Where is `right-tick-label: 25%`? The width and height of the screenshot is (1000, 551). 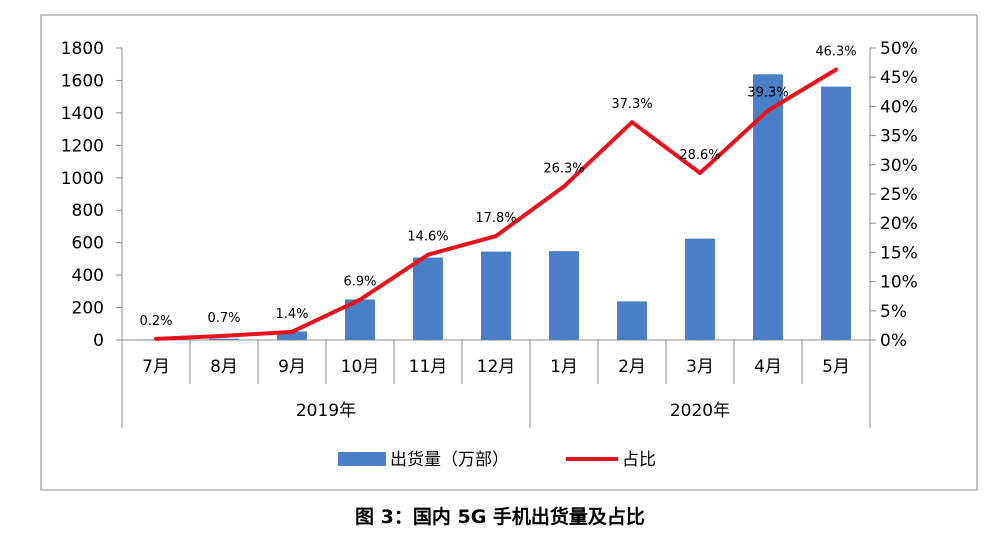 right-tick-label: 25% is located at coordinates (899, 195).